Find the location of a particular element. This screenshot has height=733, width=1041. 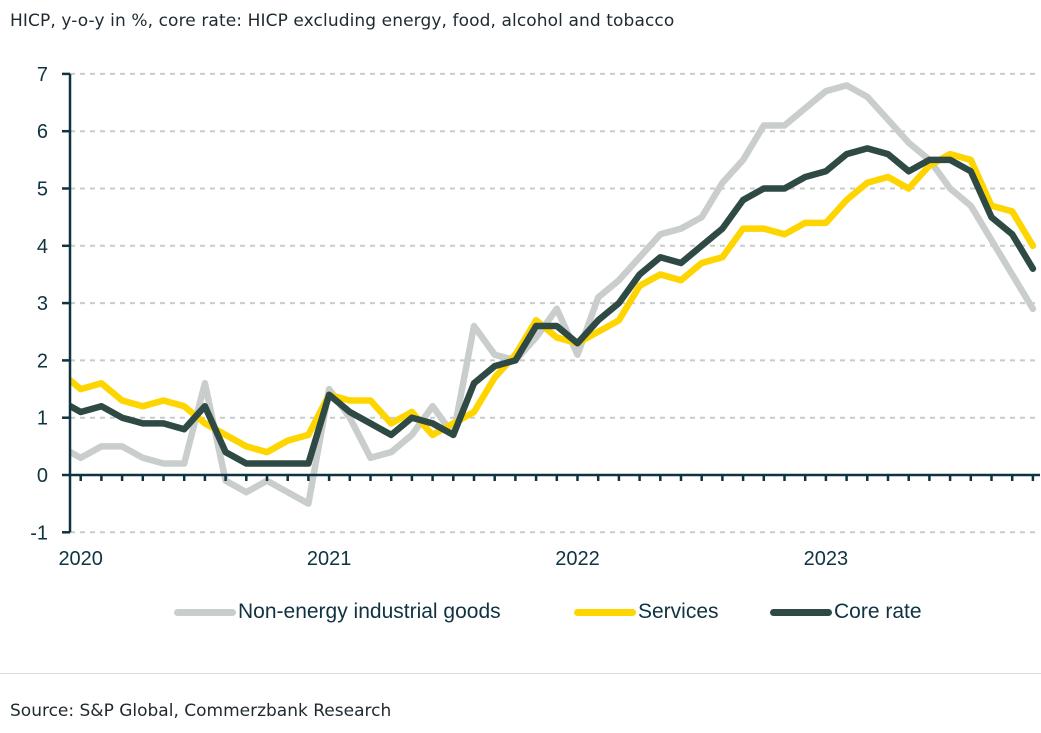

legend-swatch-services is located at coordinates (605, 612).